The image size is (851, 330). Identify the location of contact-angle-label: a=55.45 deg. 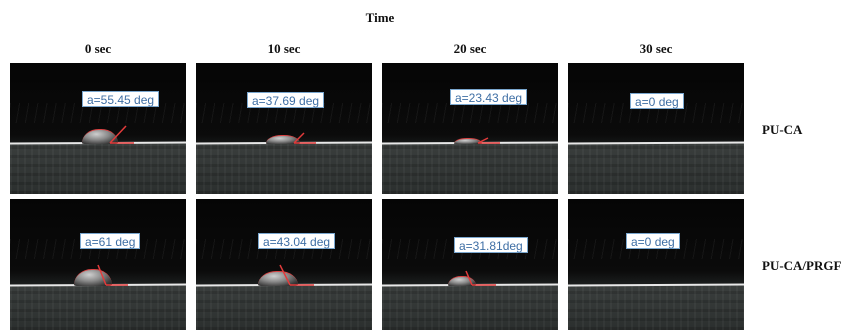
(121, 99).